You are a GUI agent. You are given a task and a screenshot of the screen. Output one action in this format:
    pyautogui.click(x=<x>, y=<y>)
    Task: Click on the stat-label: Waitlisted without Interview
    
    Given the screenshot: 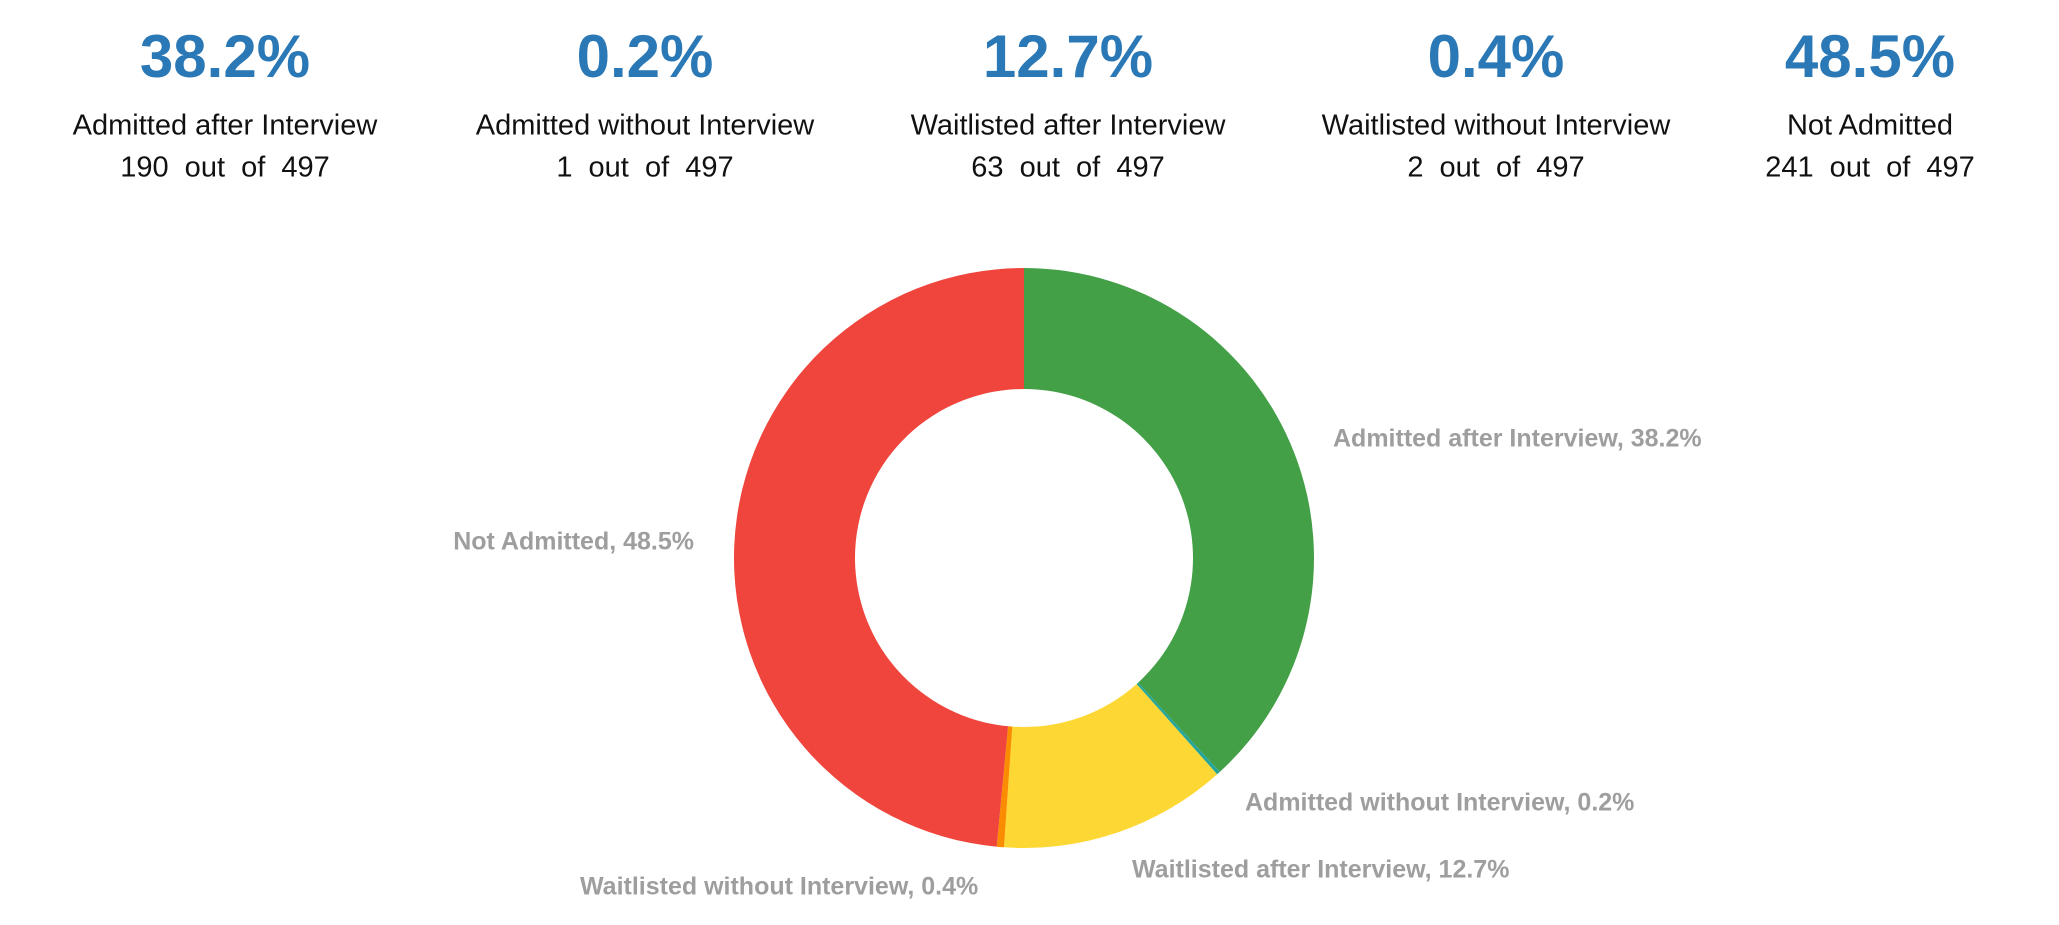 What is the action you would take?
    pyautogui.click(x=1497, y=126)
    